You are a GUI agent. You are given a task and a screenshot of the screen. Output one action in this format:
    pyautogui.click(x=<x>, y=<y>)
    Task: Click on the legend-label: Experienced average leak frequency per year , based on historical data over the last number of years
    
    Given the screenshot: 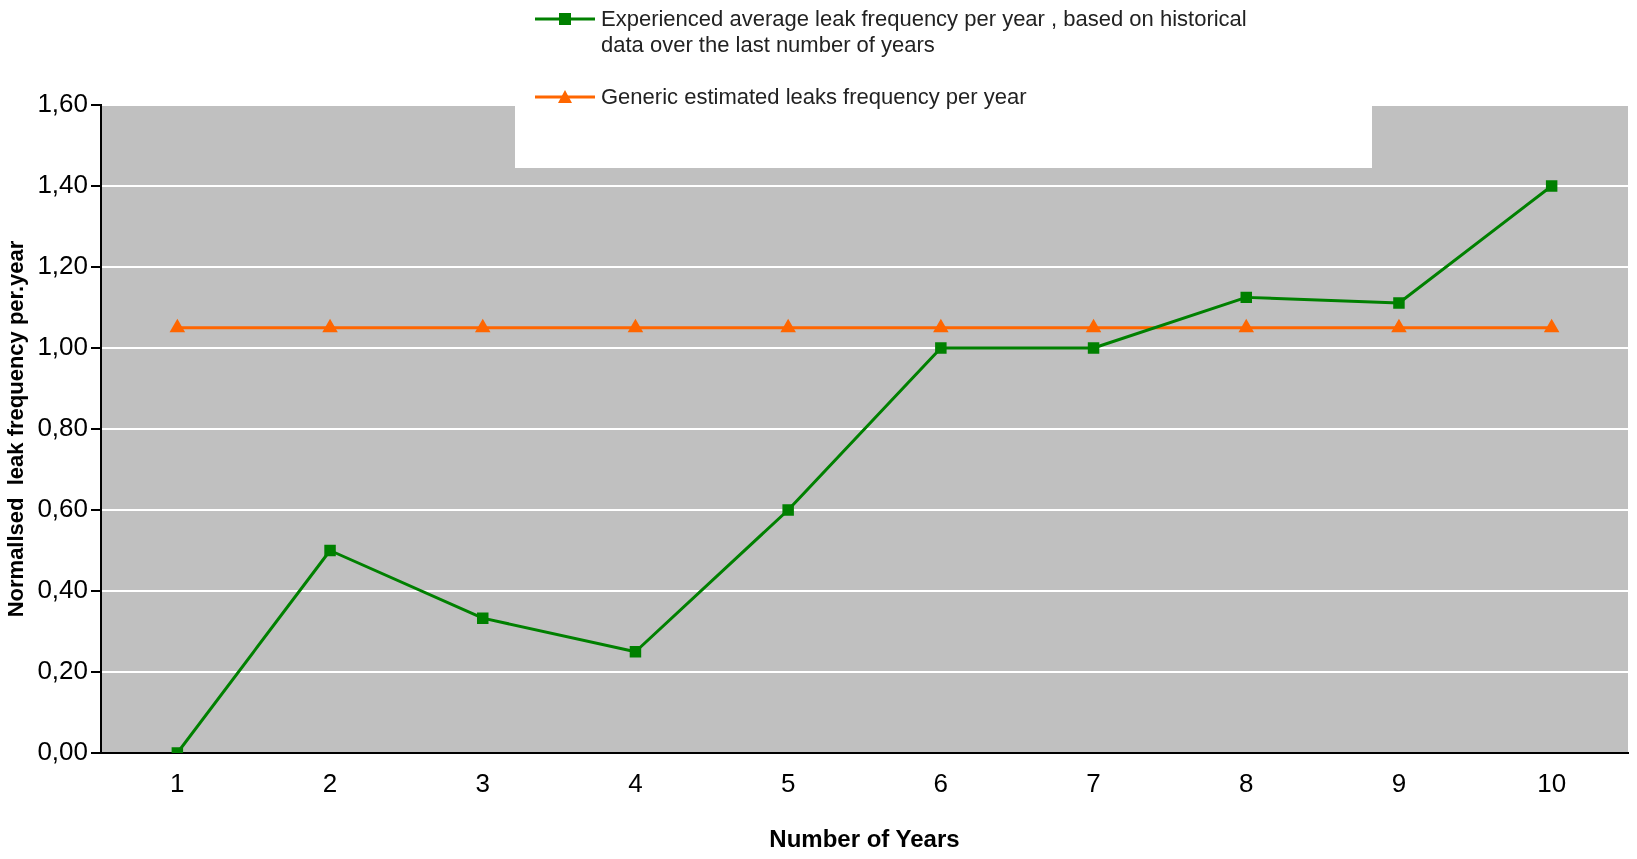 What is the action you would take?
    pyautogui.click(x=924, y=32)
    